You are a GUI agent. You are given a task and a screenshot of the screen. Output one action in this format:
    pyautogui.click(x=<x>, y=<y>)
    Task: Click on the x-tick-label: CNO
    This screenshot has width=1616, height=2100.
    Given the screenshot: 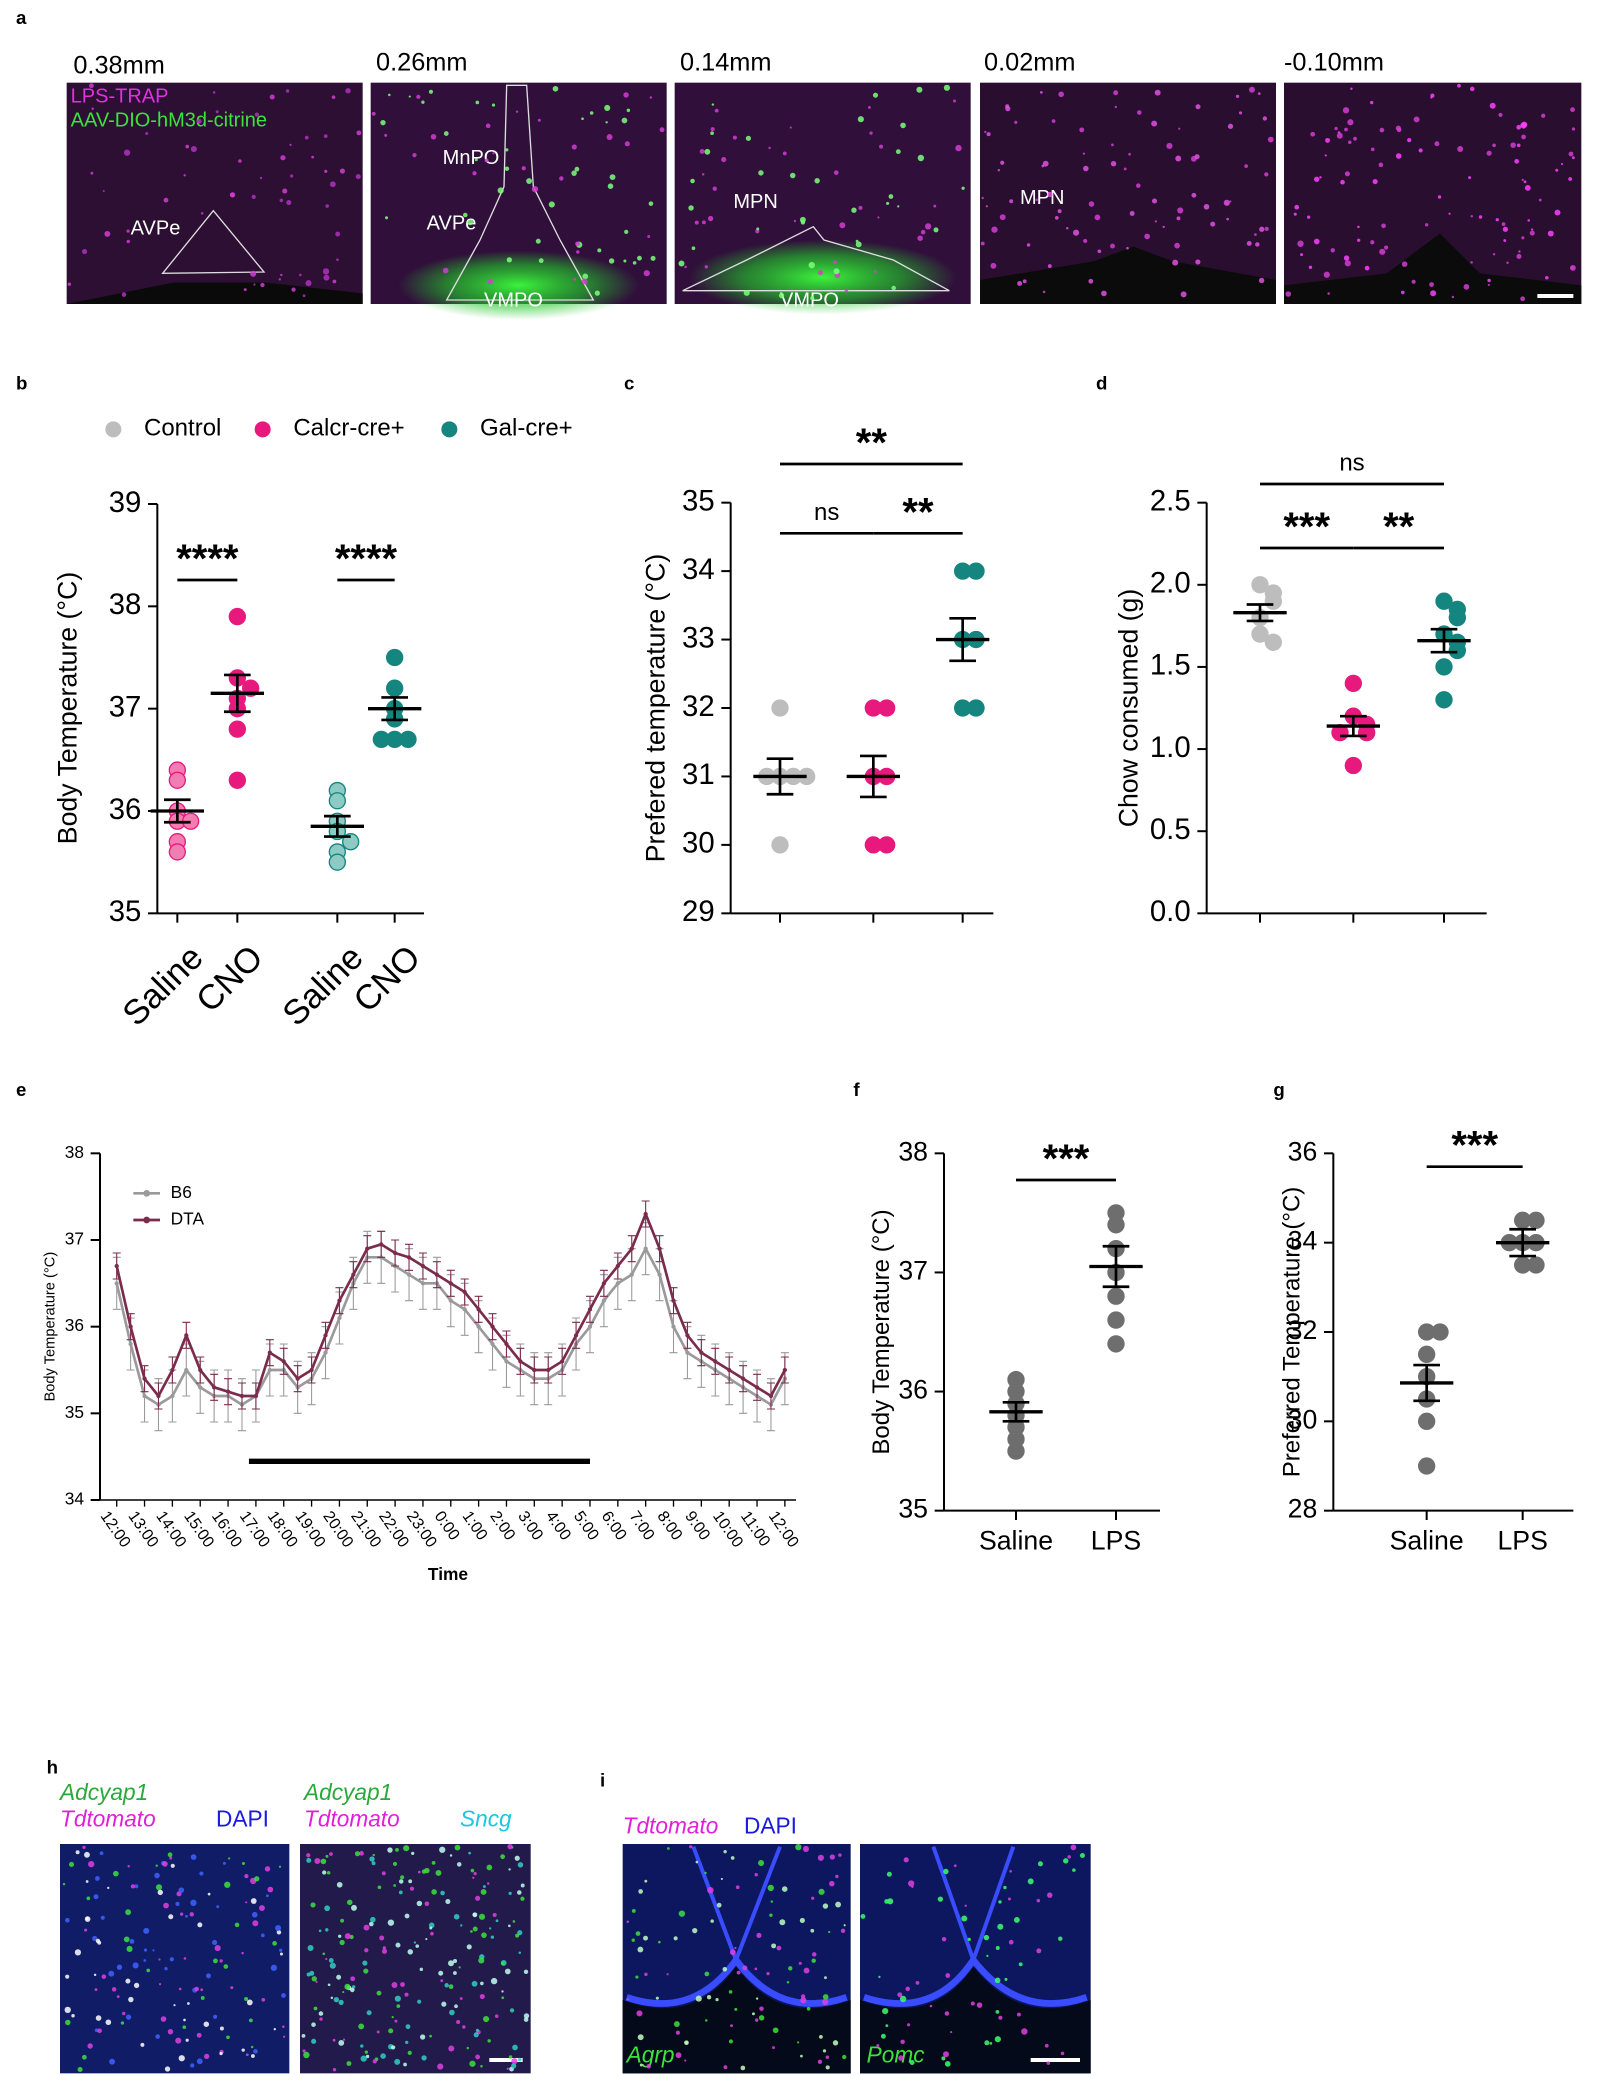 What is the action you would take?
    pyautogui.click(x=229, y=978)
    